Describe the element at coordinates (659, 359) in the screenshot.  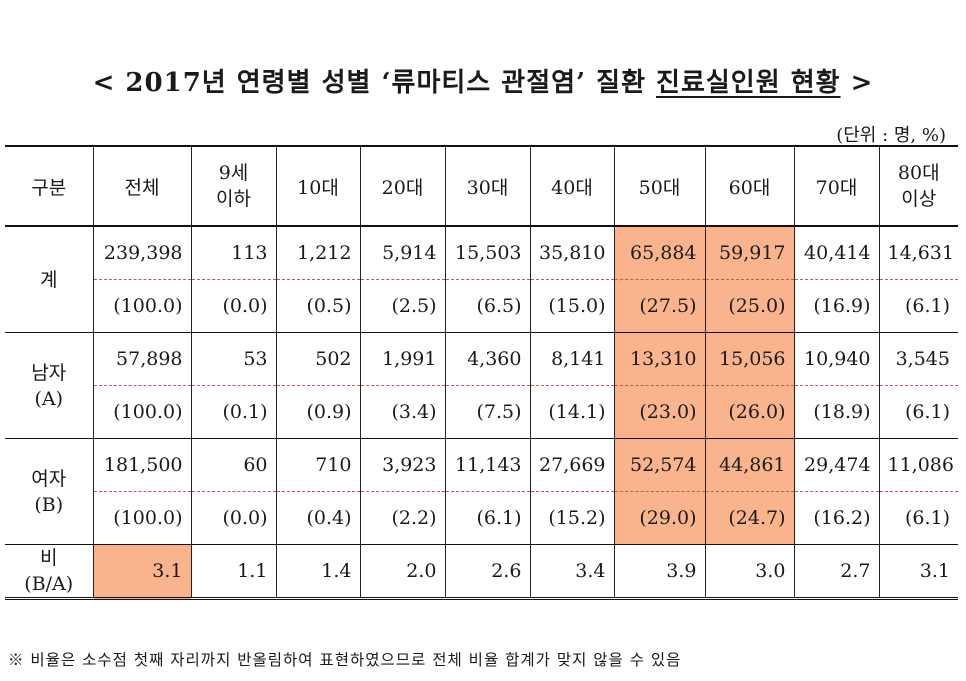
I see `count-cell: 13,310` at that location.